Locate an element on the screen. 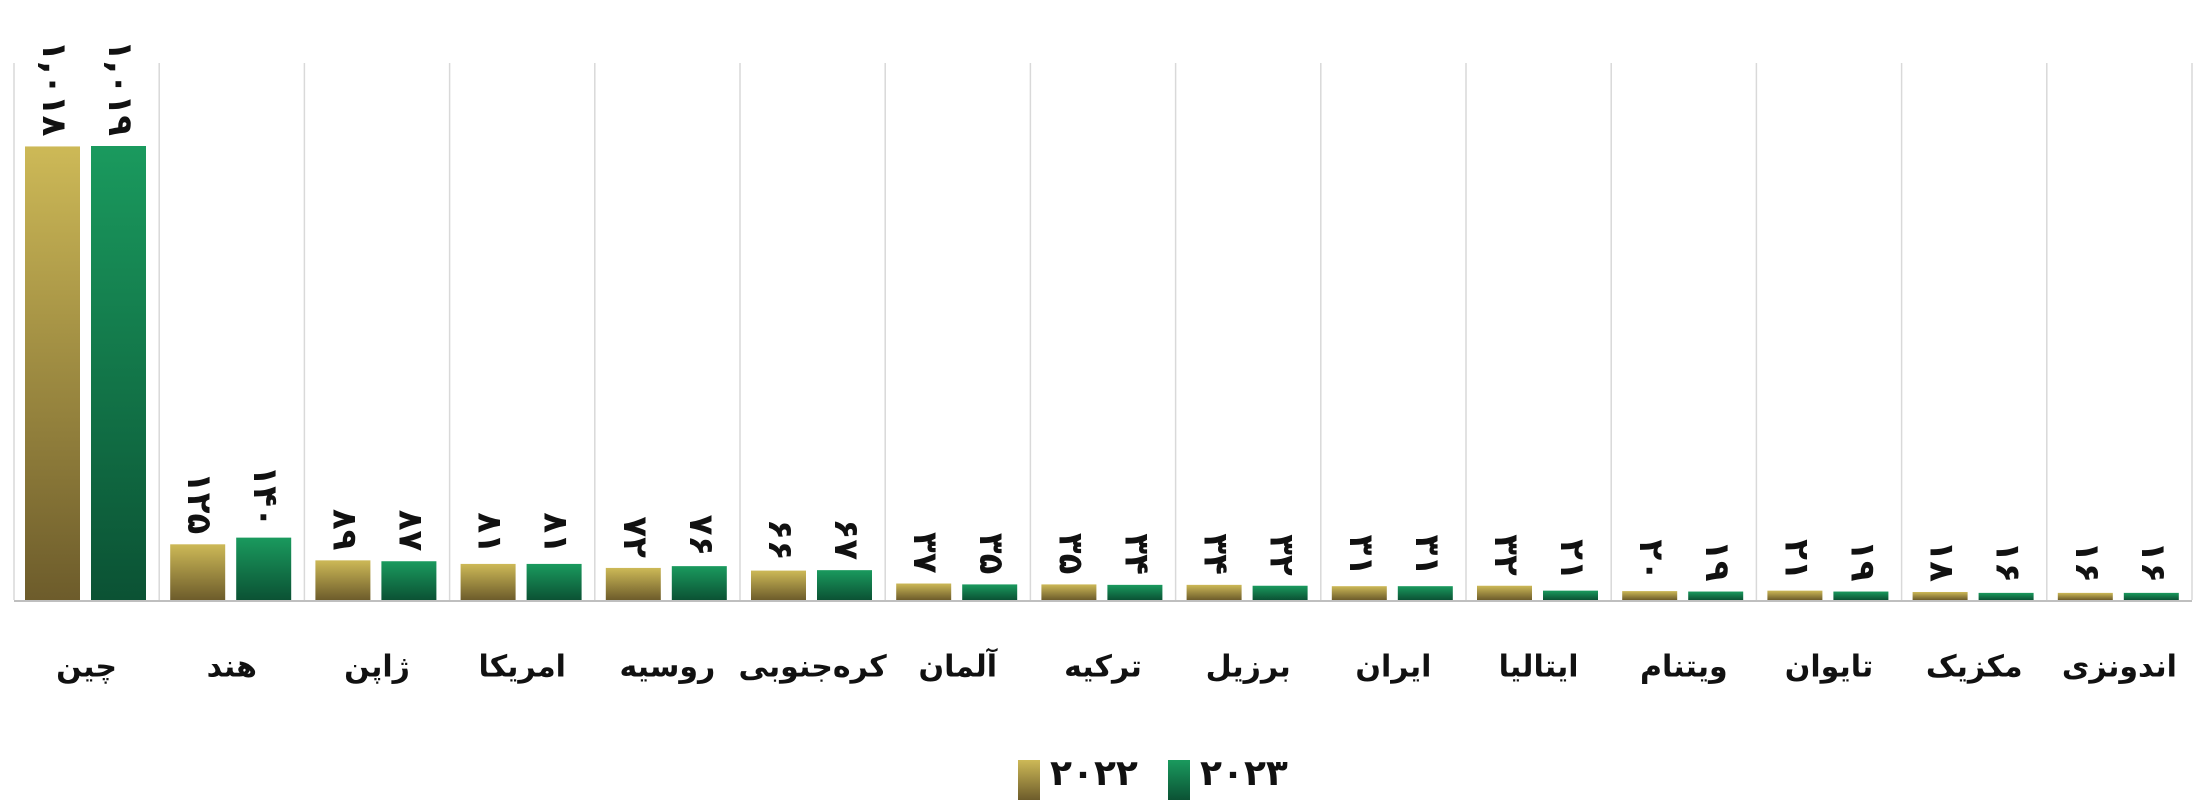 The width and height of the screenshot is (2196, 803). data-label: ۳۷ is located at coordinates (925, 553).